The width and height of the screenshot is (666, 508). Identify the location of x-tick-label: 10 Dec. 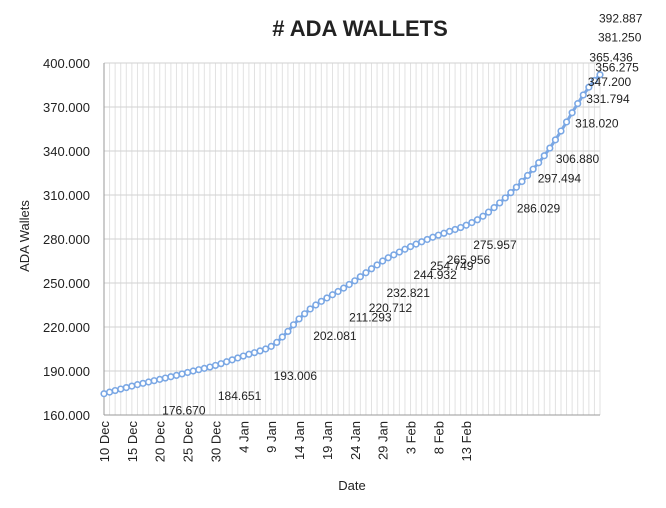
(104, 442).